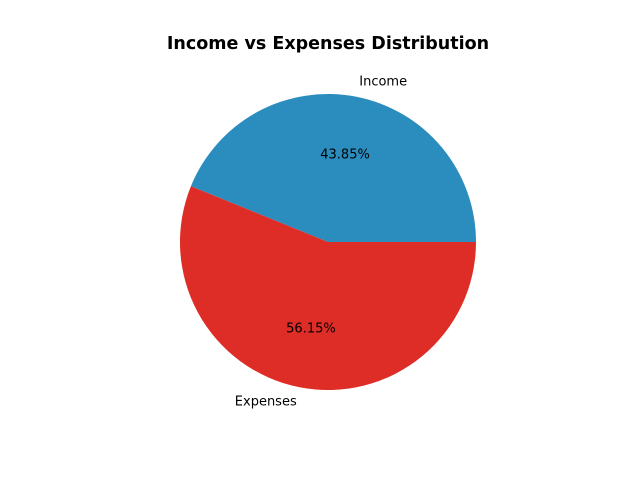 The height and width of the screenshot is (480, 640). Describe the element at coordinates (328, 44) in the screenshot. I see `chart-title: Income vs Expenses Distribution` at that location.